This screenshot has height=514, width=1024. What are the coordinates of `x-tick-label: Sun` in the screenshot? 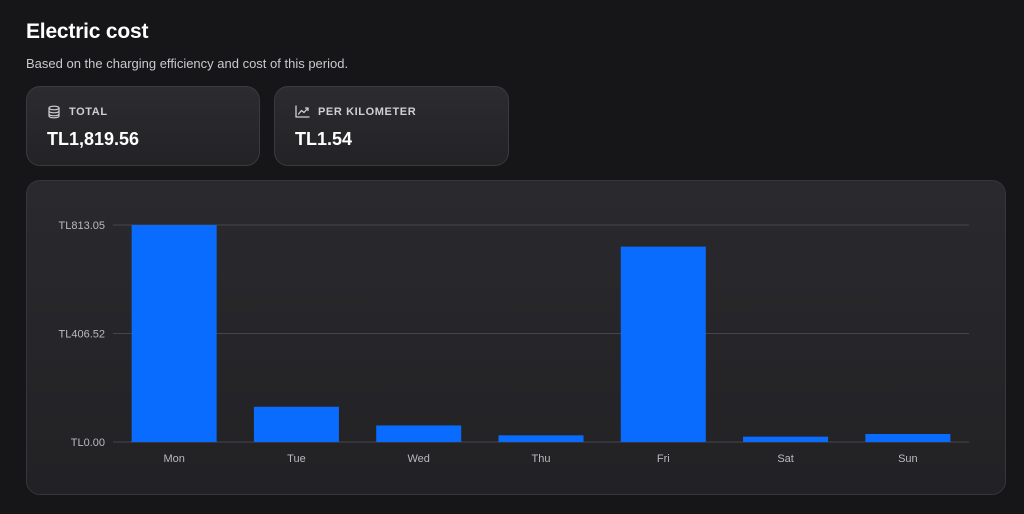 It's located at (908, 459).